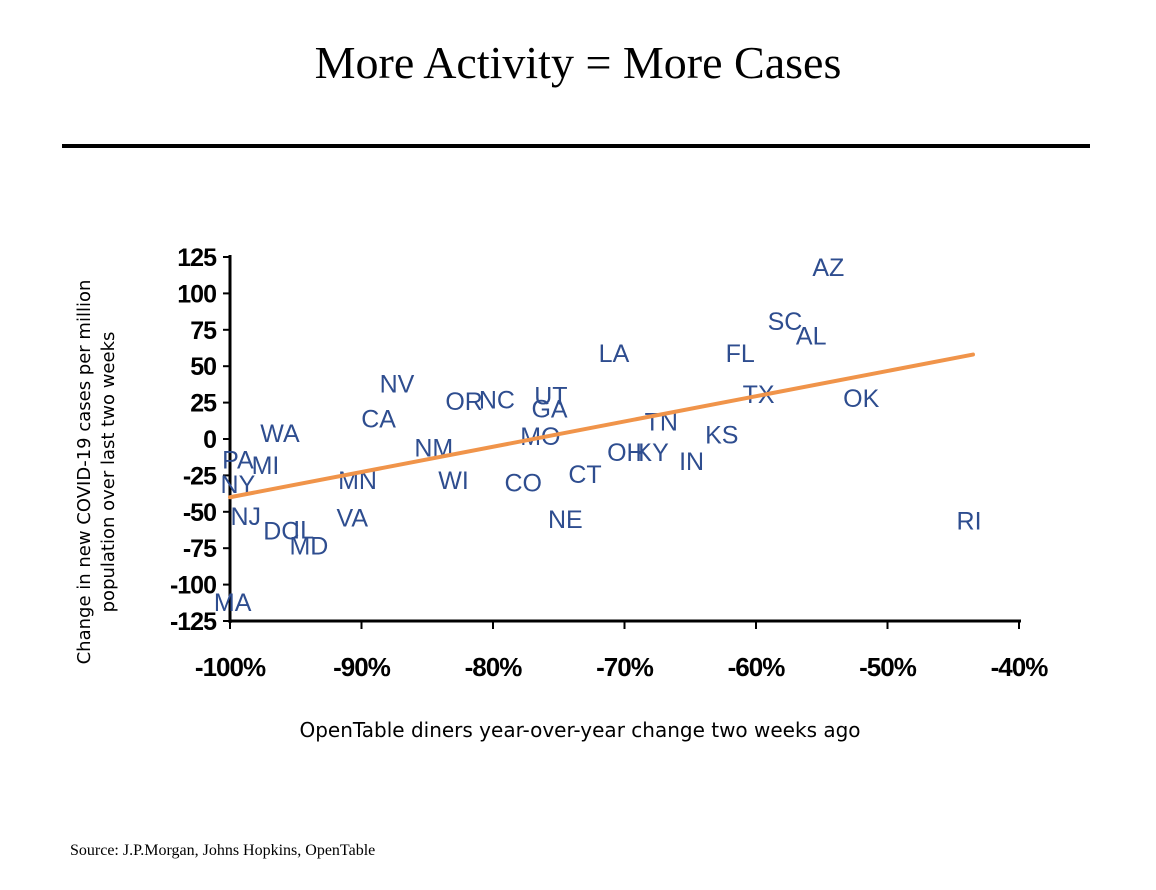 The image size is (1156, 890). What do you see at coordinates (497, 401) in the screenshot?
I see `state-label-nc: NC` at bounding box center [497, 401].